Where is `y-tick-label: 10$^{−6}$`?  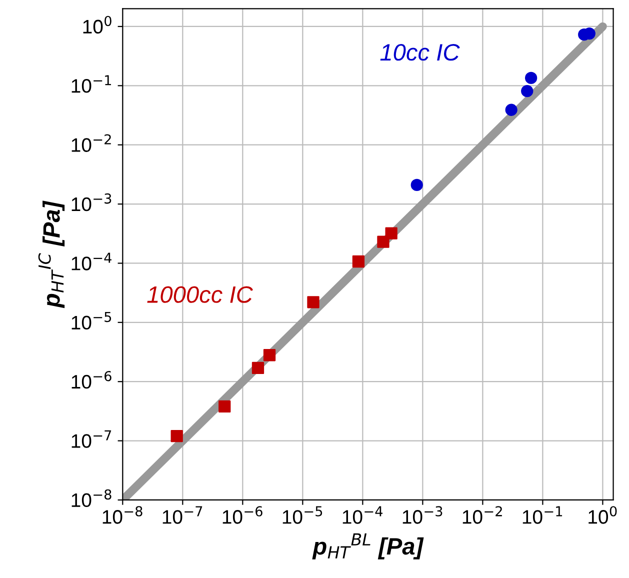 y-tick-label: 10$^{−6}$ is located at coordinates (92, 379).